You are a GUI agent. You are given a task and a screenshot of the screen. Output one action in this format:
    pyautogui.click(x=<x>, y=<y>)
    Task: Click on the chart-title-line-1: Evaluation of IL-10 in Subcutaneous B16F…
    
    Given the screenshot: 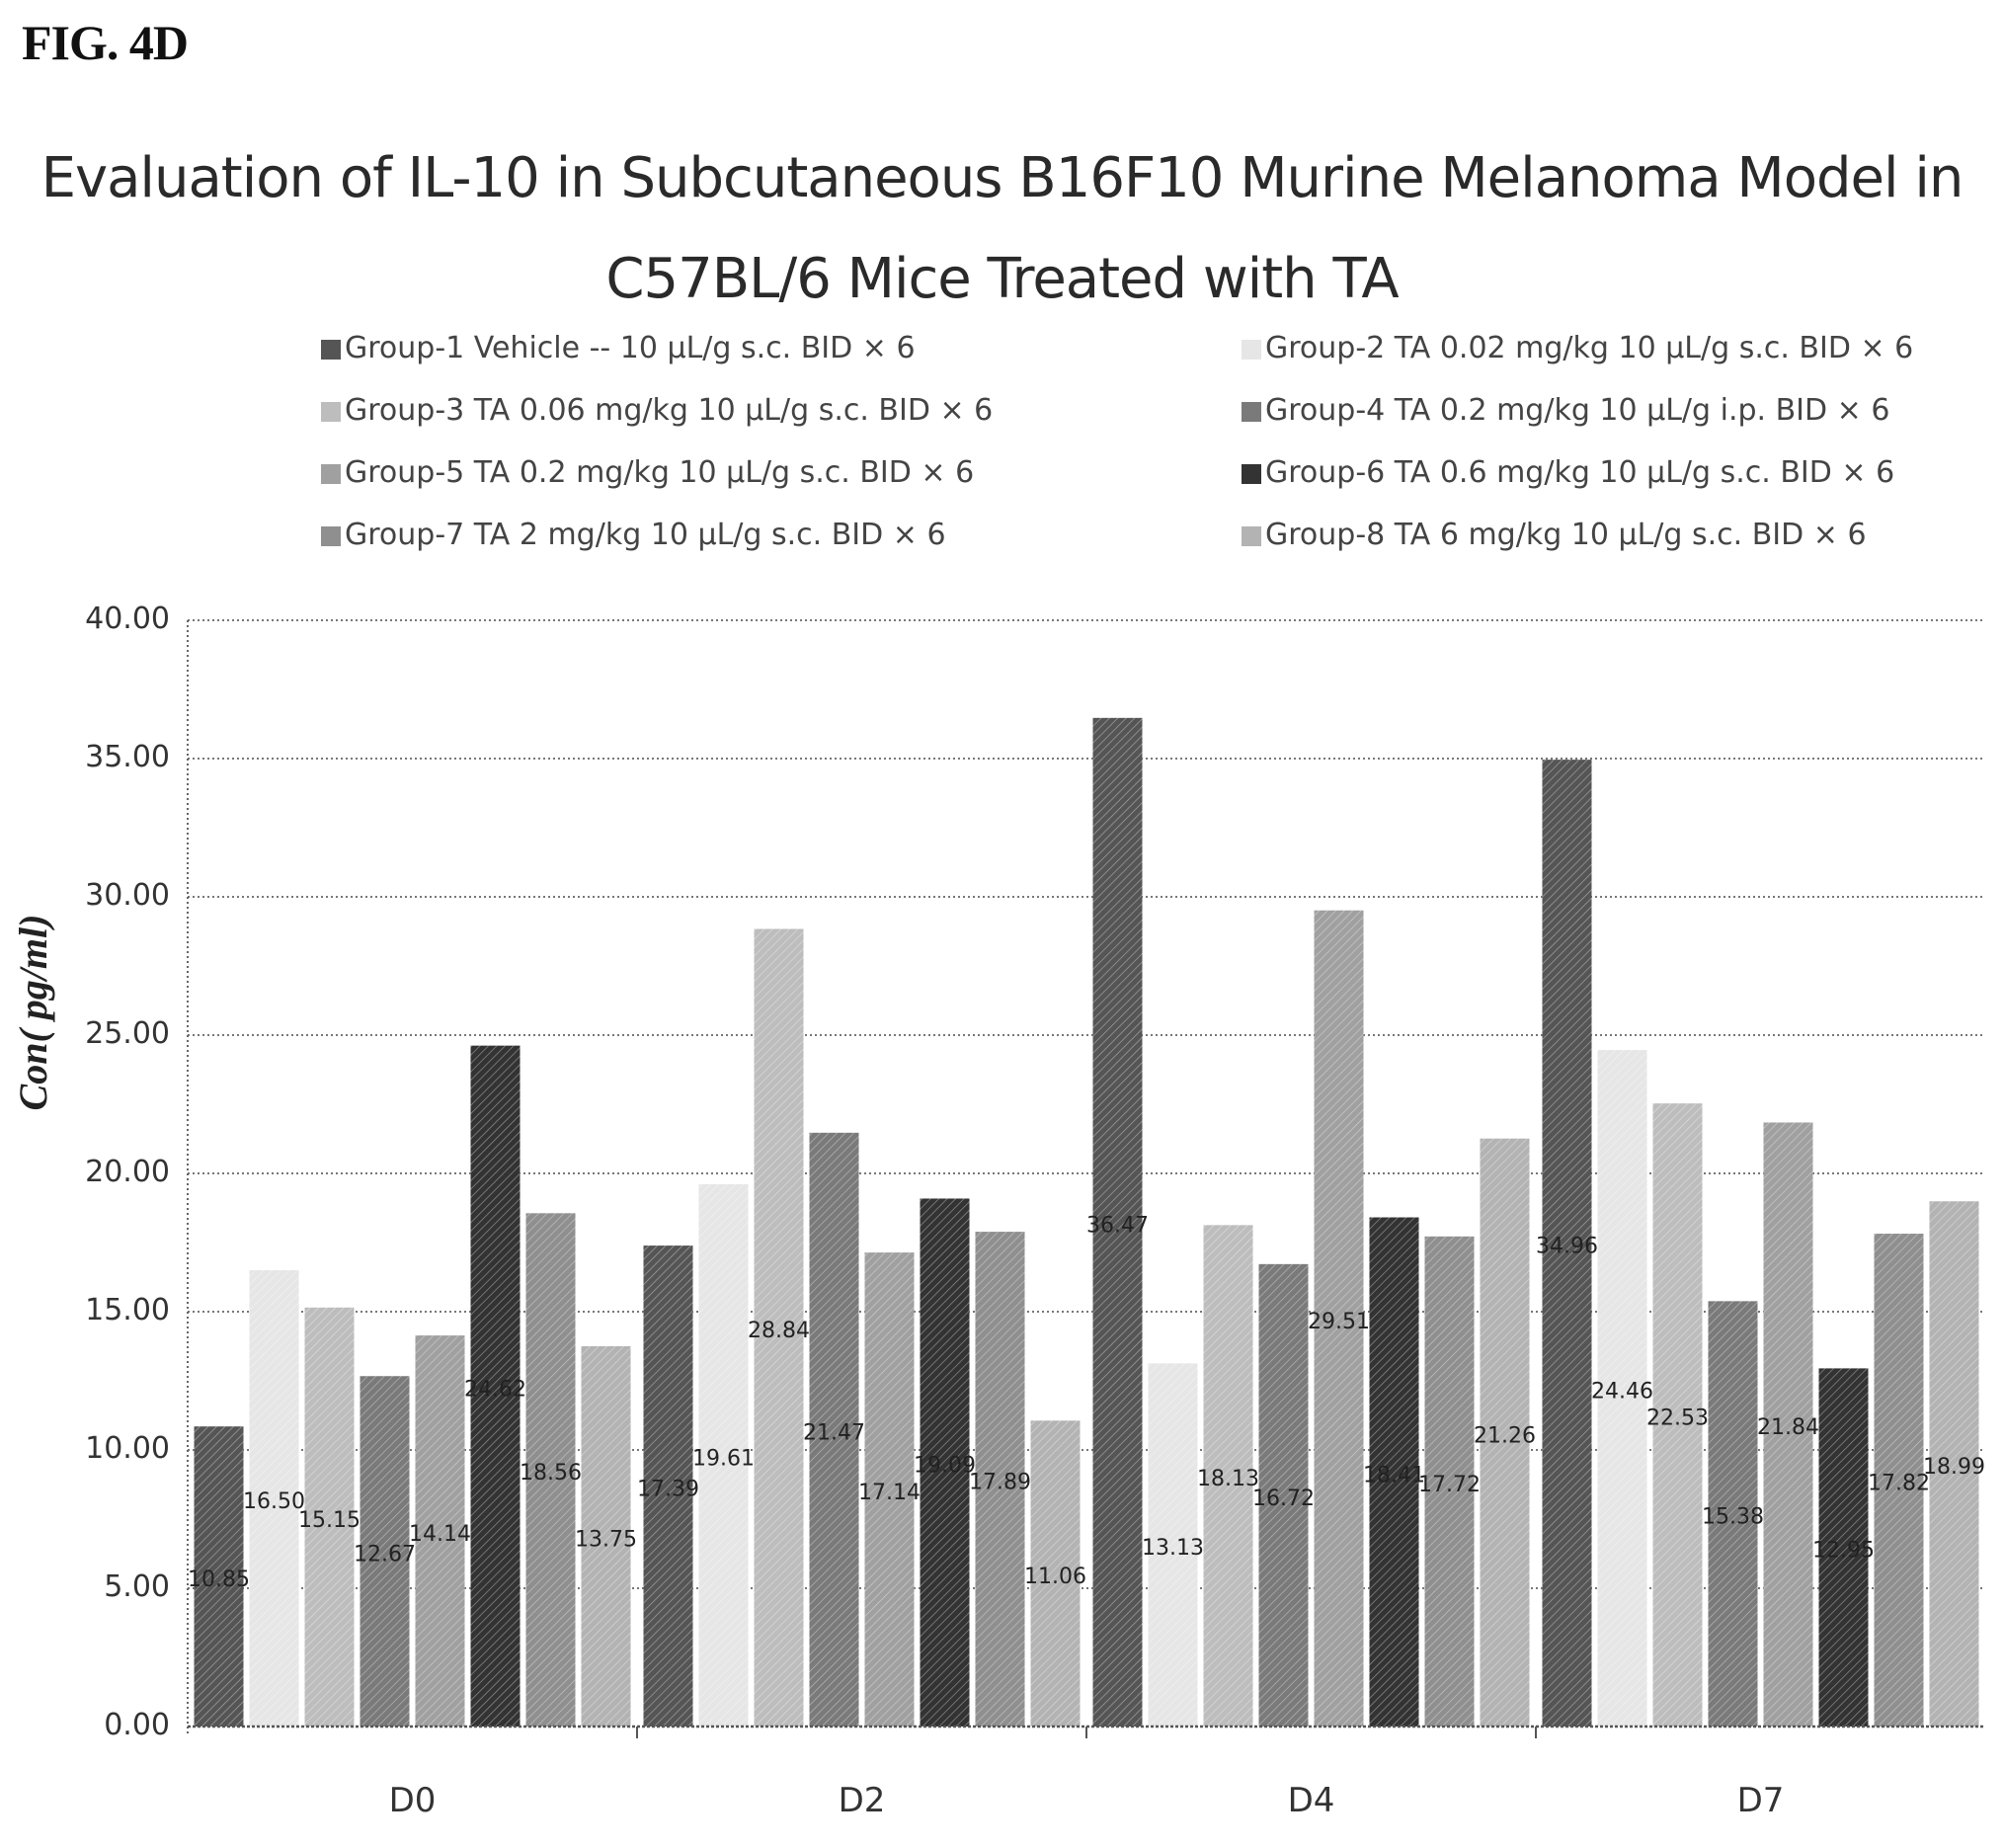 What is the action you would take?
    pyautogui.click(x=1002, y=178)
    